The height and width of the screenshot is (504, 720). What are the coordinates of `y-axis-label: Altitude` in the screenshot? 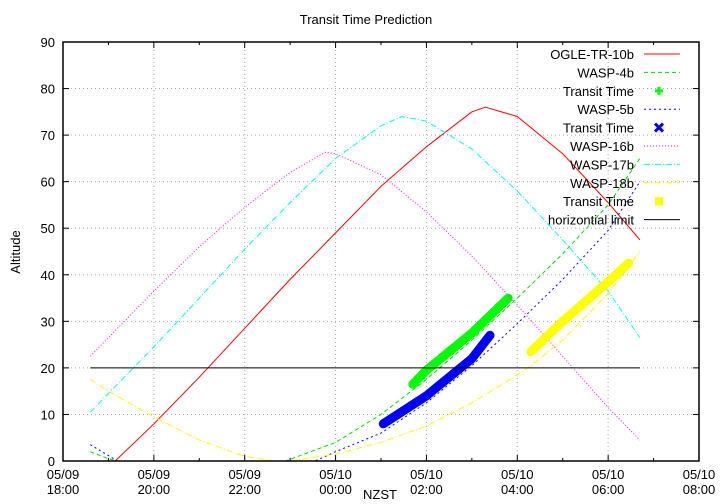 It's located at (15, 251).